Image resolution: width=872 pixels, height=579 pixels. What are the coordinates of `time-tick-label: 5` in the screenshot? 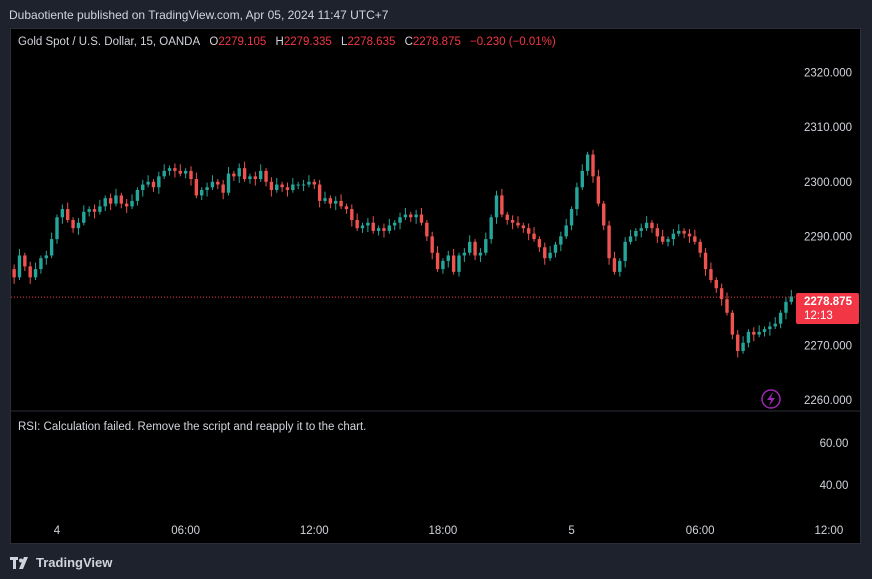 It's located at (571, 531).